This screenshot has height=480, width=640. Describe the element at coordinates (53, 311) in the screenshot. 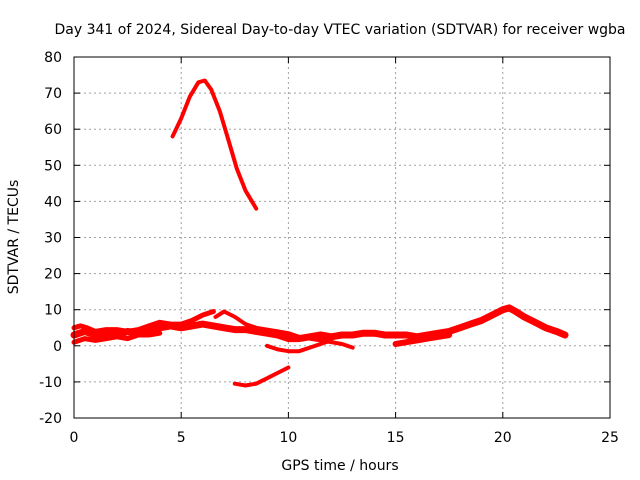

I see `y-tick-label: 10` at that location.